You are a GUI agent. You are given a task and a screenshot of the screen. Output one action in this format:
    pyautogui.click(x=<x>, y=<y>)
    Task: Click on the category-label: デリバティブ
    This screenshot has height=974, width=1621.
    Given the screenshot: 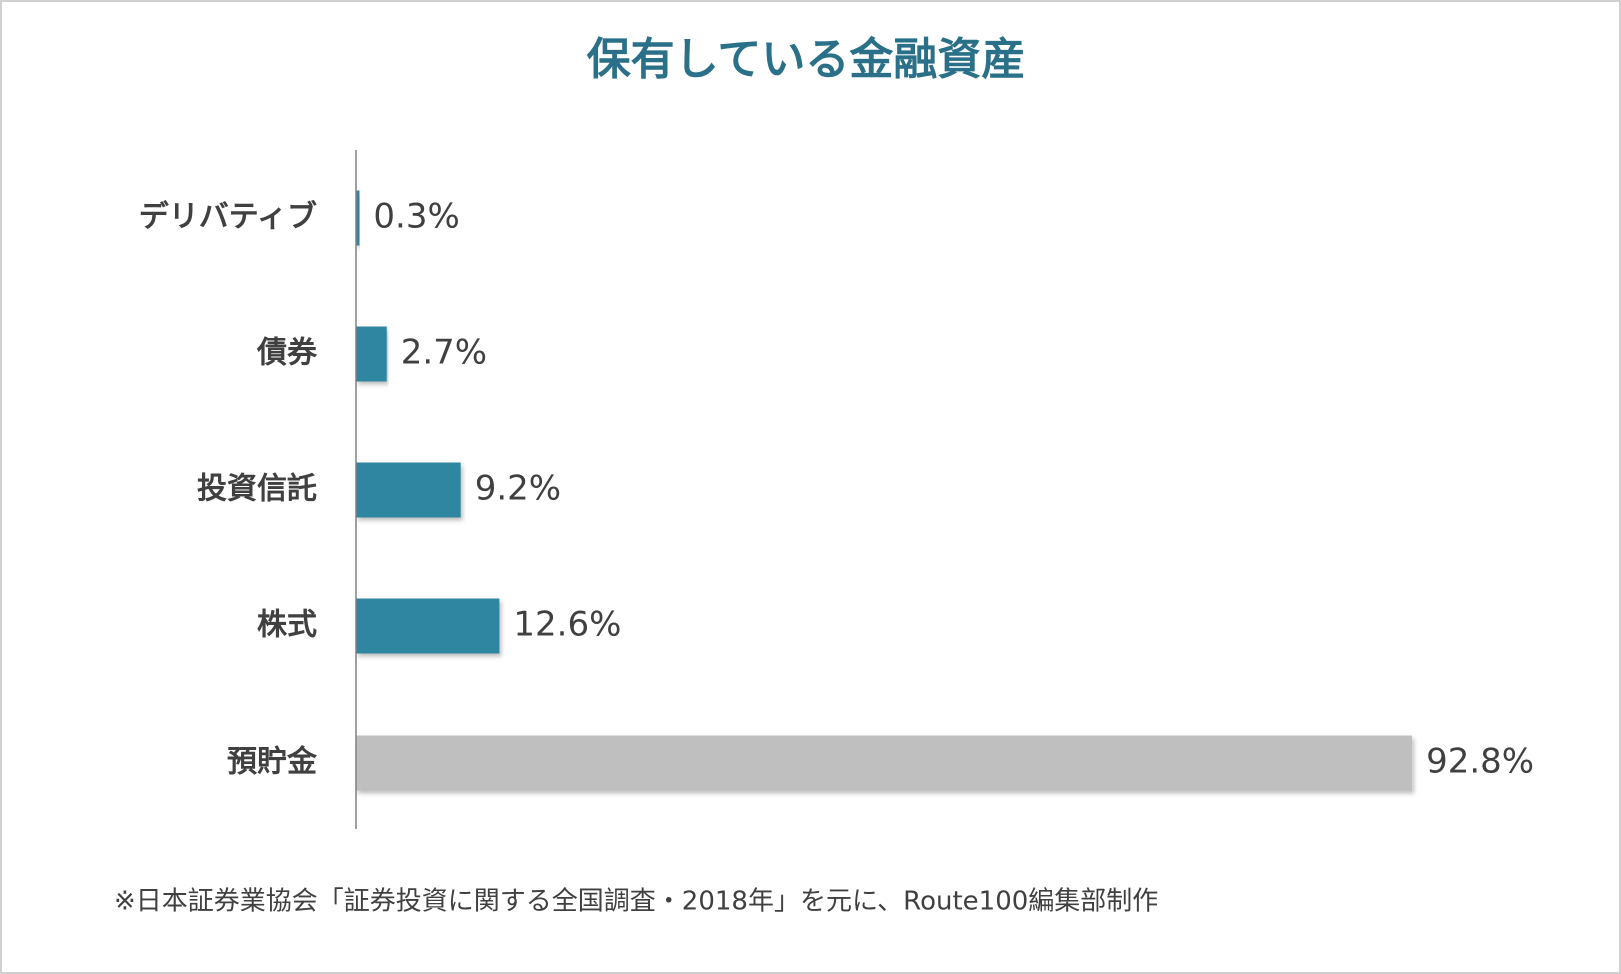 What is the action you would take?
    pyautogui.click(x=228, y=217)
    